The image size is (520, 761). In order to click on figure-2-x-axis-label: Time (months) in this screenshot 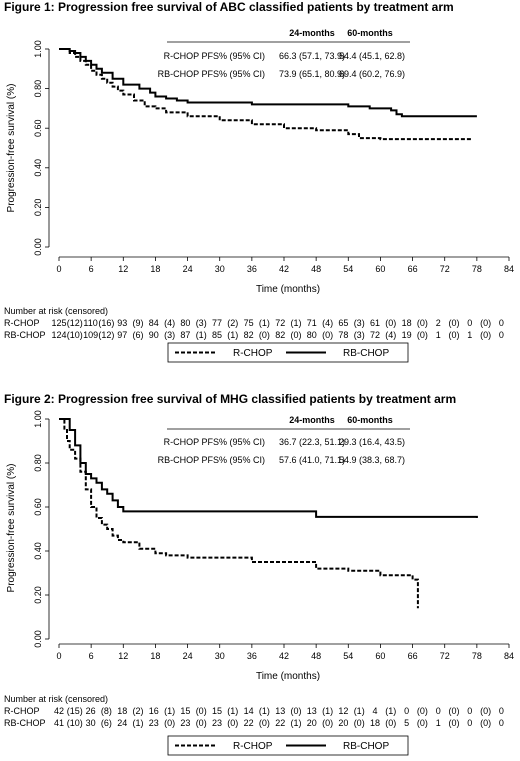, I will do `click(288, 676)`.